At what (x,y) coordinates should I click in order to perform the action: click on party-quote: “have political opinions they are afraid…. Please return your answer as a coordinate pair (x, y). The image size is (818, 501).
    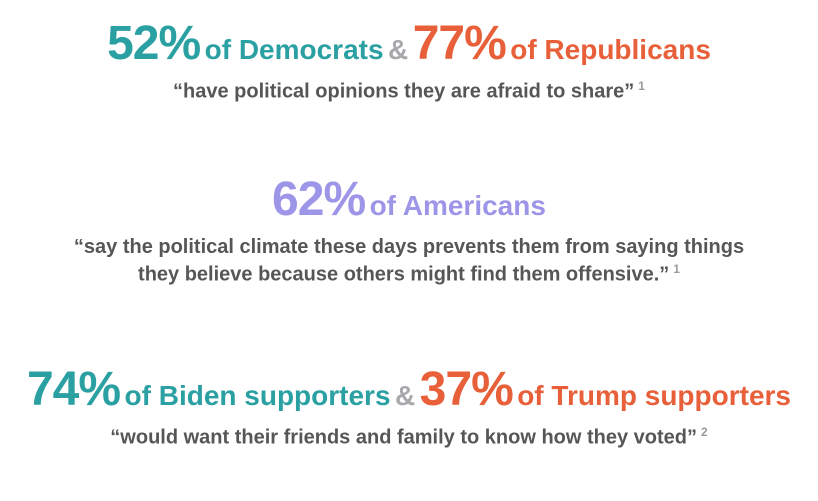
    Looking at the image, I should click on (409, 92).